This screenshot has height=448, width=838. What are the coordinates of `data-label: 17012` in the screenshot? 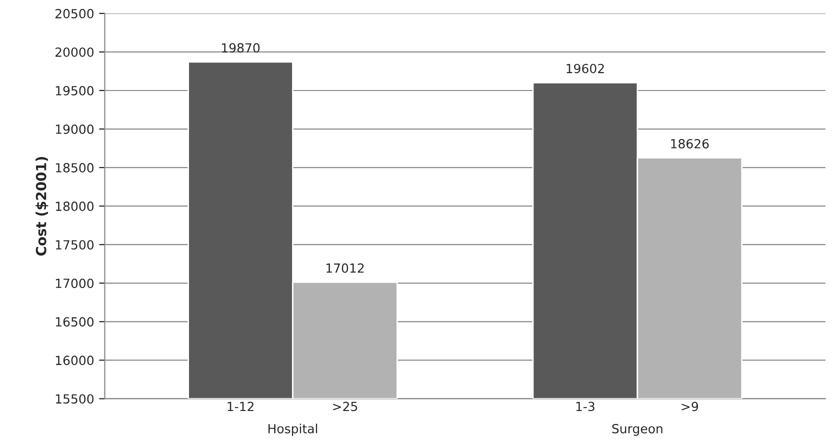 It's located at (345, 268).